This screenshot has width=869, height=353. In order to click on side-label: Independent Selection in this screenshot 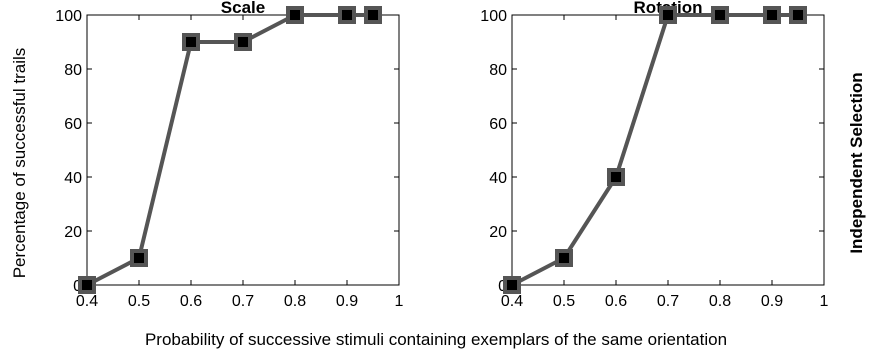, I will do `click(856, 162)`.